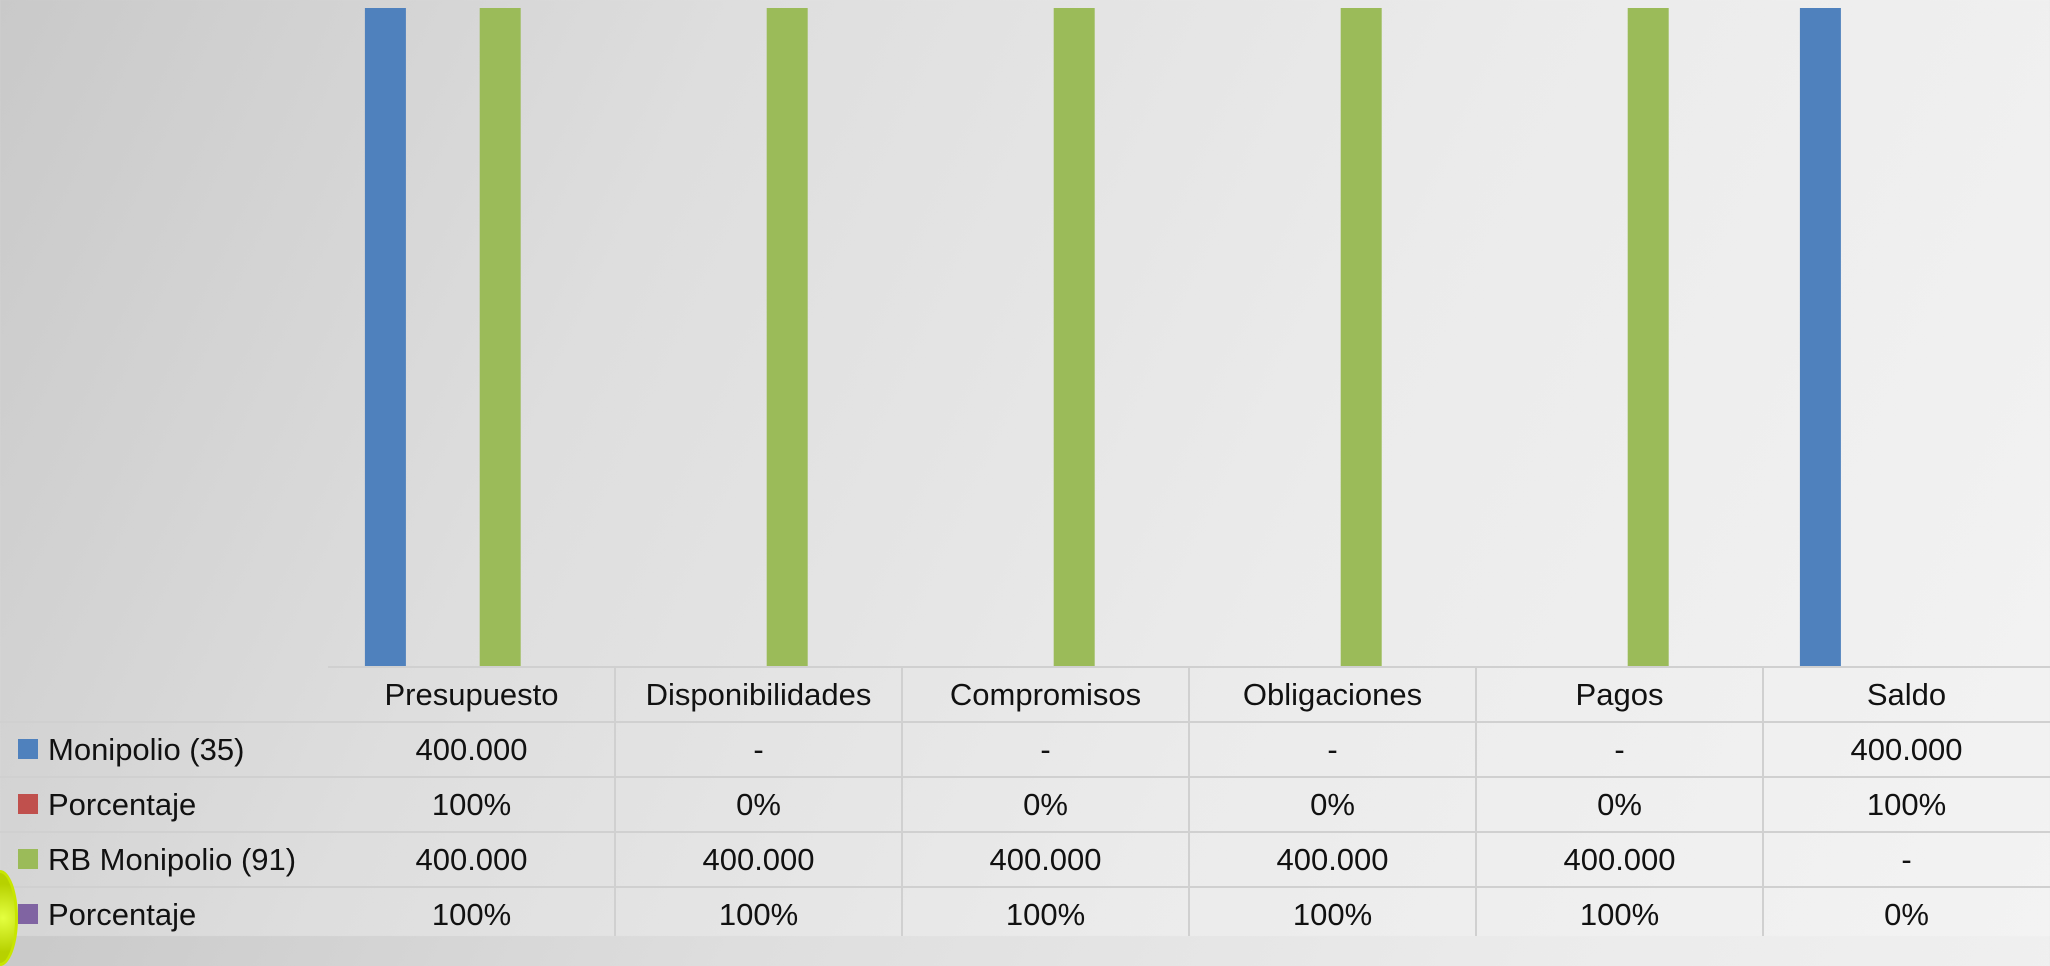 Image resolution: width=2050 pixels, height=966 pixels. Describe the element at coordinates (1332, 694) in the screenshot. I see `category-label: Obligaciones` at that location.